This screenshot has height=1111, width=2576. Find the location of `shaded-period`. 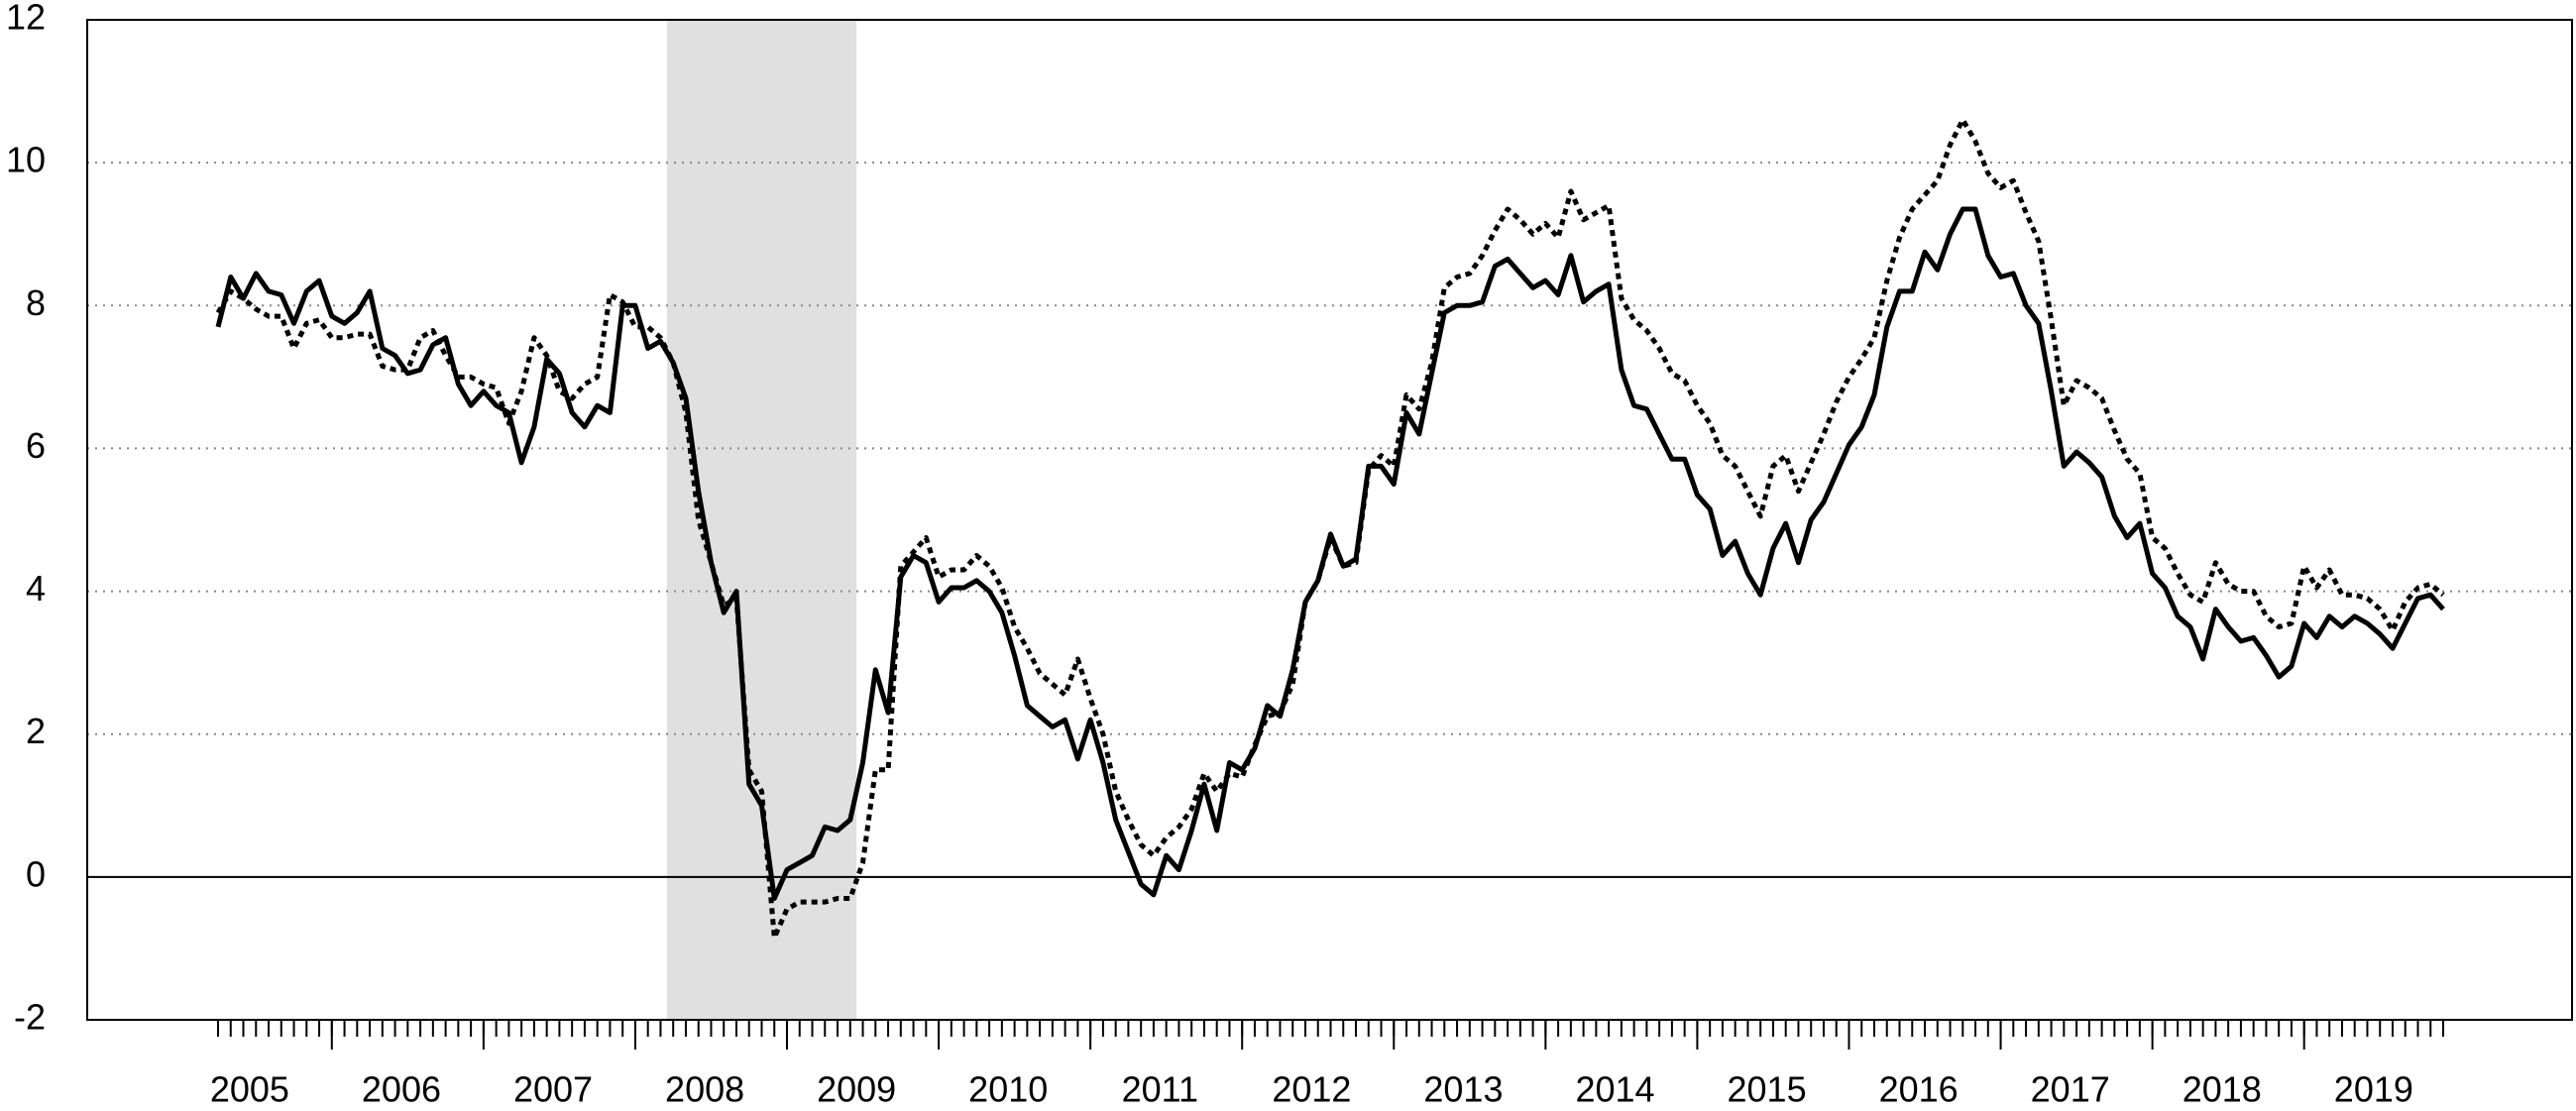

shaded-period is located at coordinates (761, 520).